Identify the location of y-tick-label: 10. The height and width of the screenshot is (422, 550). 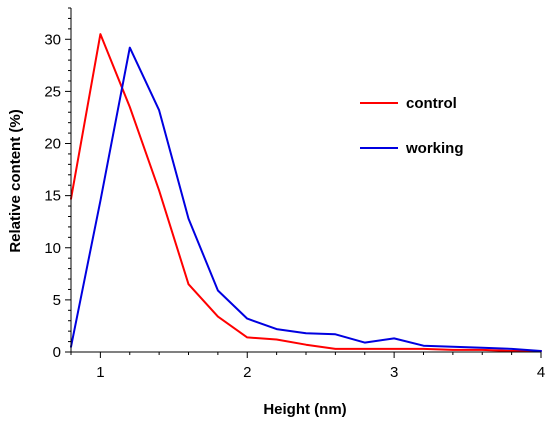
(52, 248).